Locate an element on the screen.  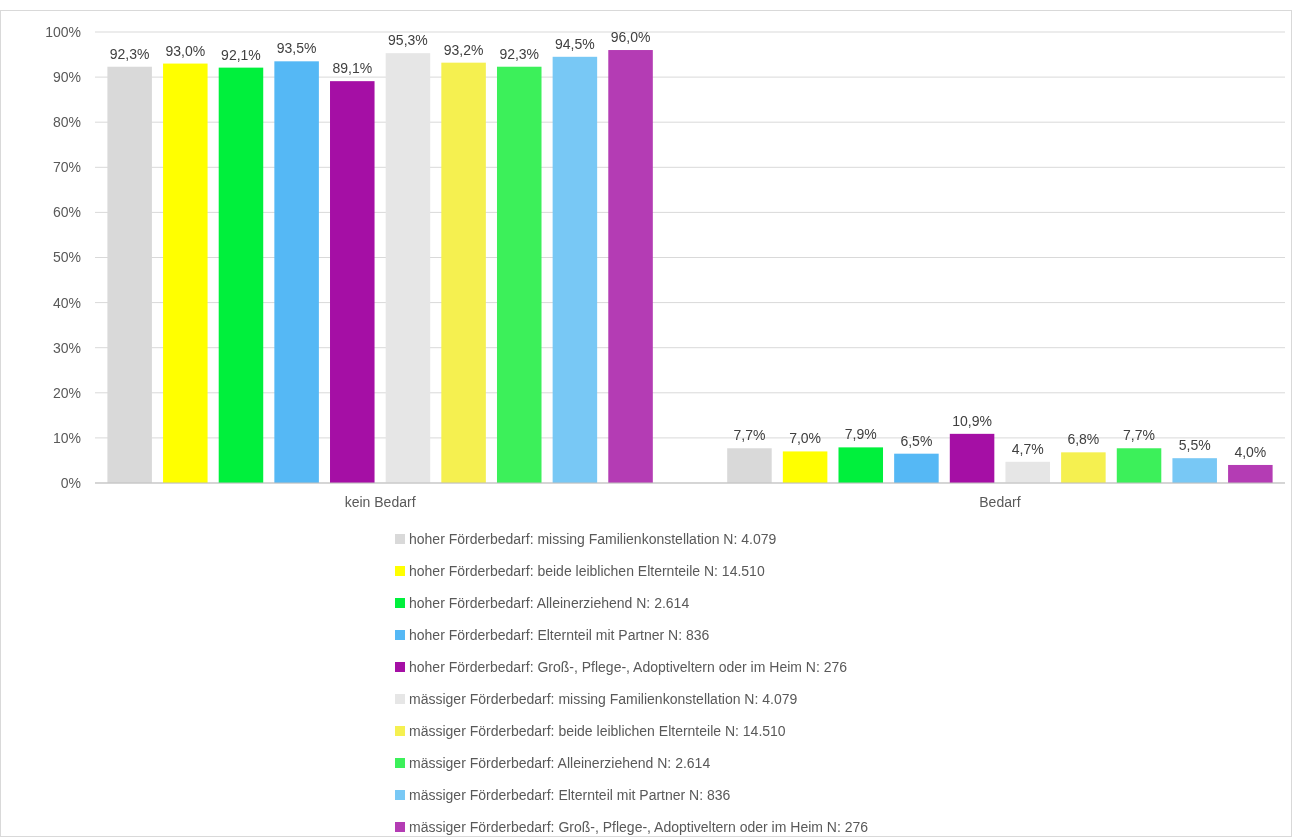
data-label: 89,1% is located at coordinates (352, 68).